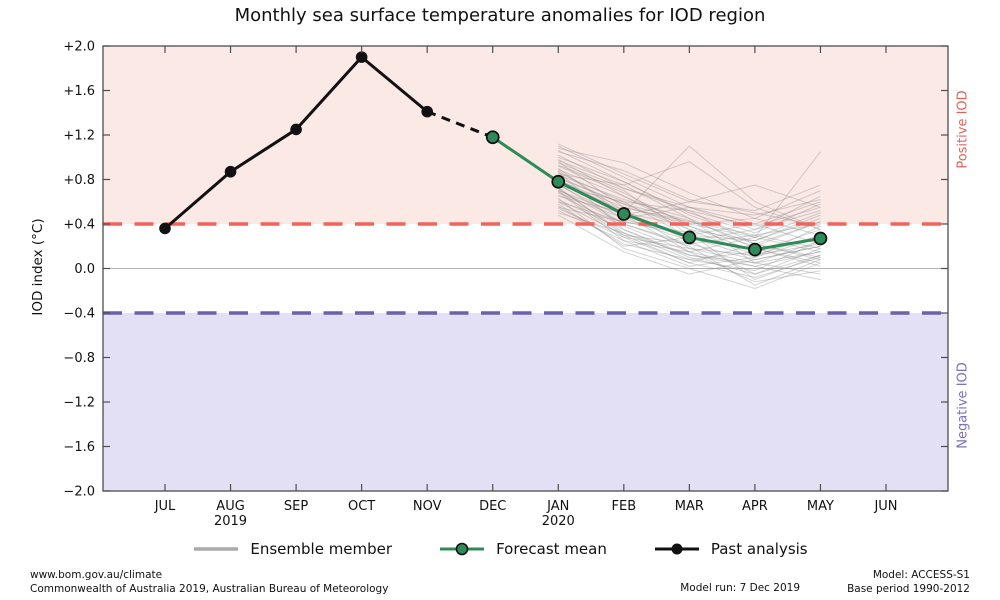 This screenshot has width=1000, height=600. Describe the element at coordinates (755, 506) in the screenshot. I see `x-tick-label: APR` at that location.